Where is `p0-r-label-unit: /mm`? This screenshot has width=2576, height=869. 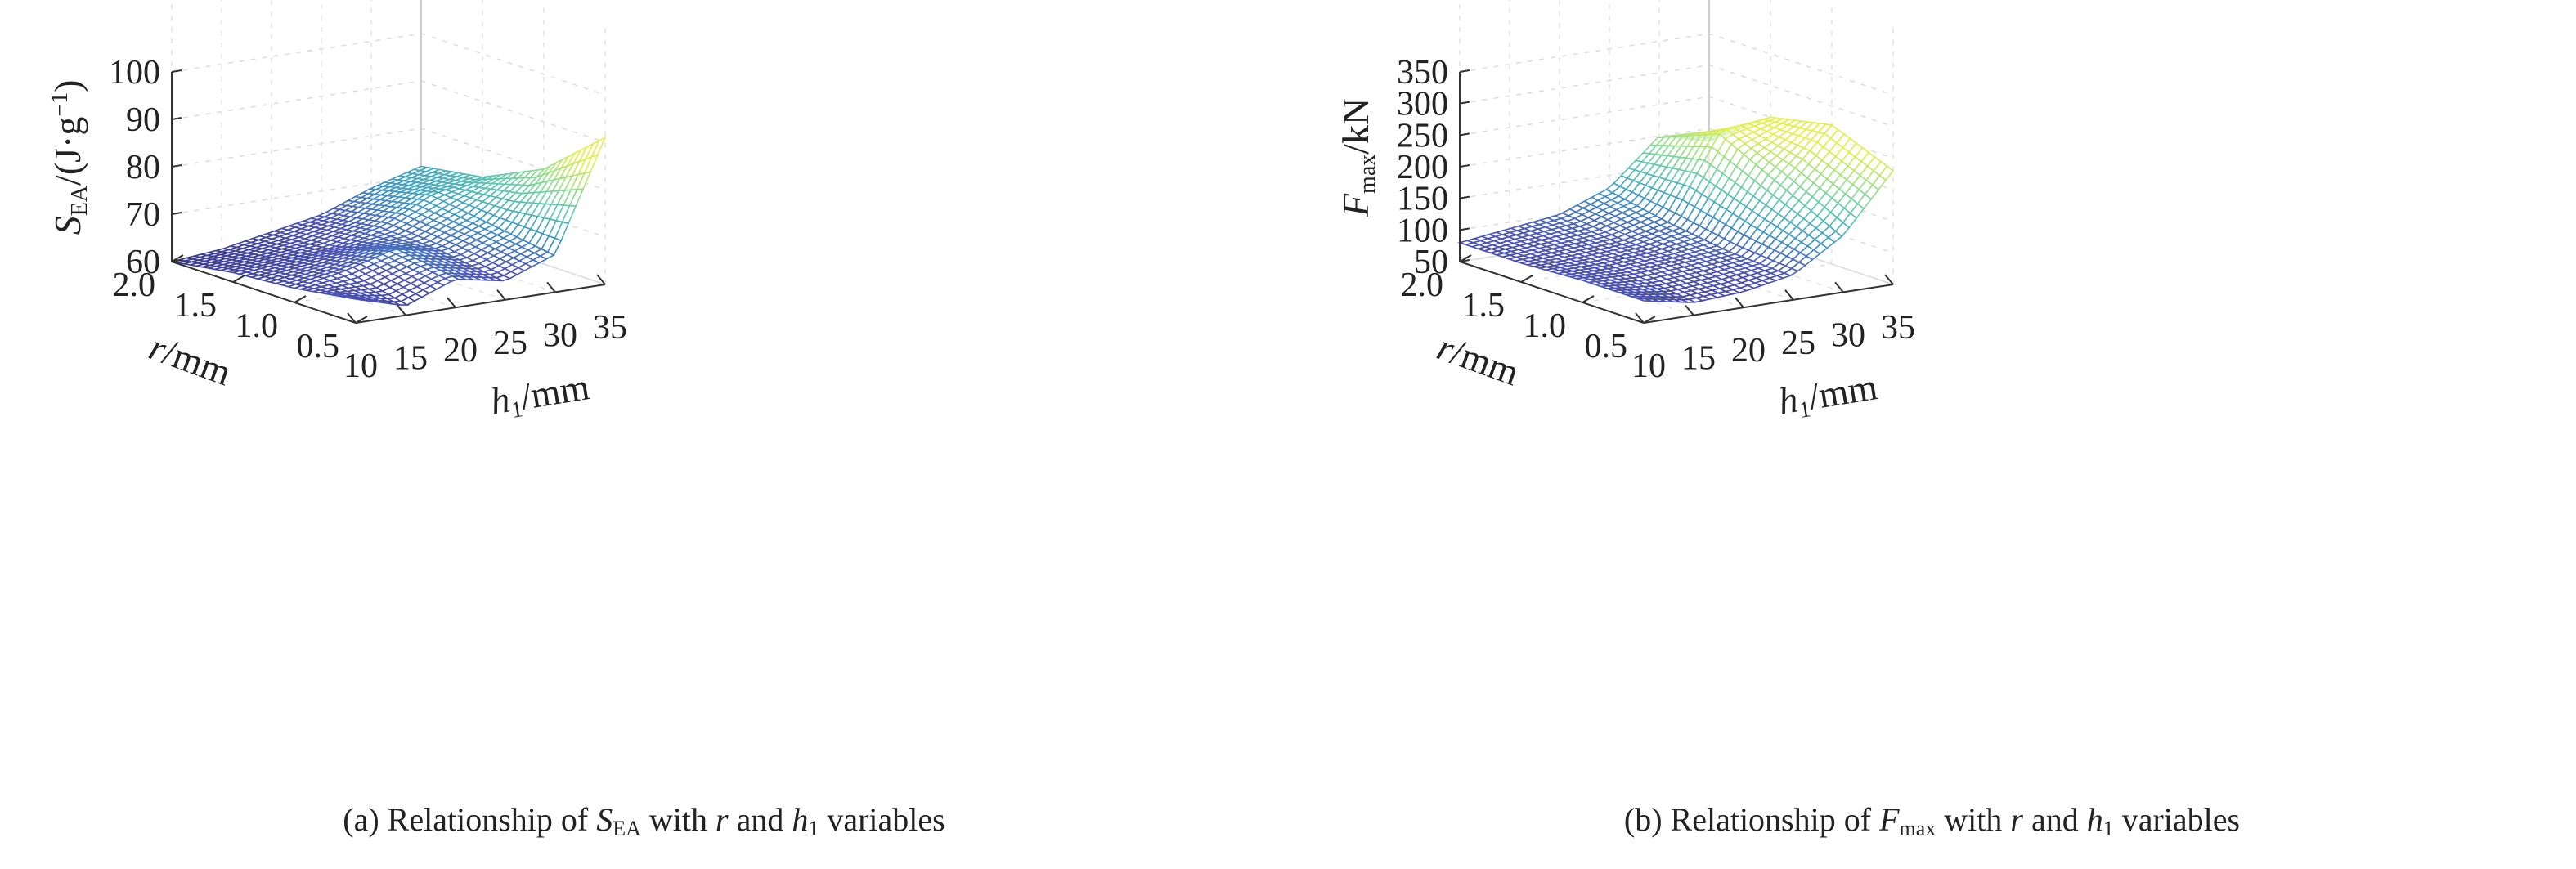 p0-r-label-unit: /mm is located at coordinates (197, 363).